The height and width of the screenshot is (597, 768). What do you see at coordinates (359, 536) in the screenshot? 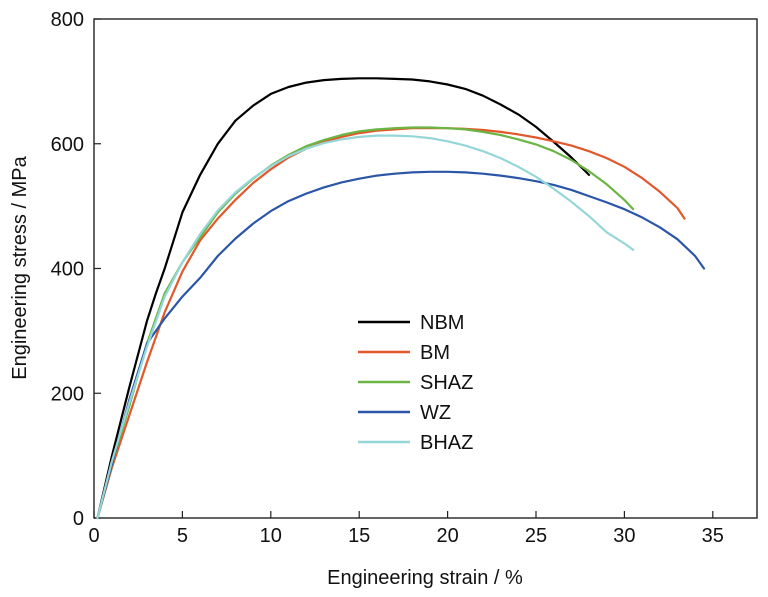
I see `x-tick-label: 15` at bounding box center [359, 536].